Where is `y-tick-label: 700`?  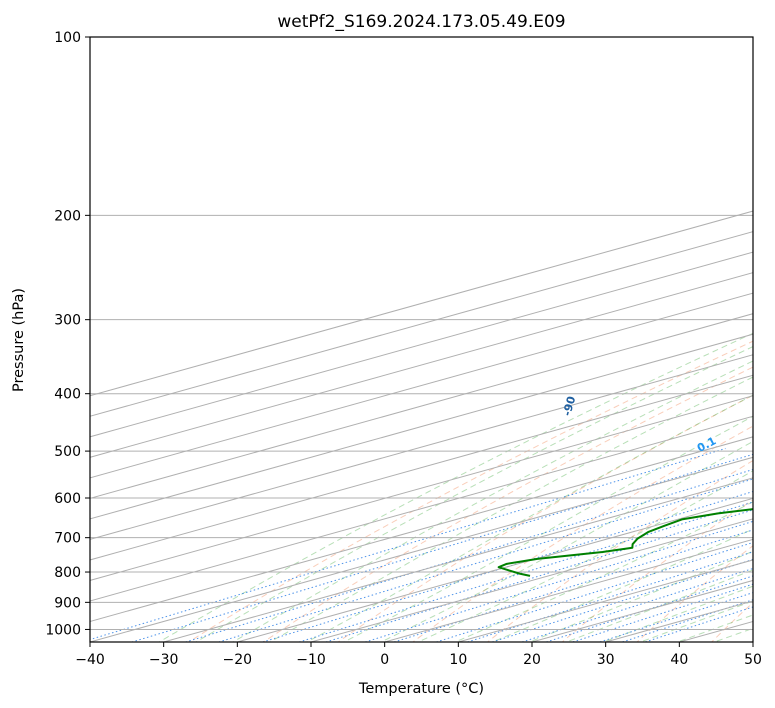 y-tick-label: 700 is located at coordinates (67, 539).